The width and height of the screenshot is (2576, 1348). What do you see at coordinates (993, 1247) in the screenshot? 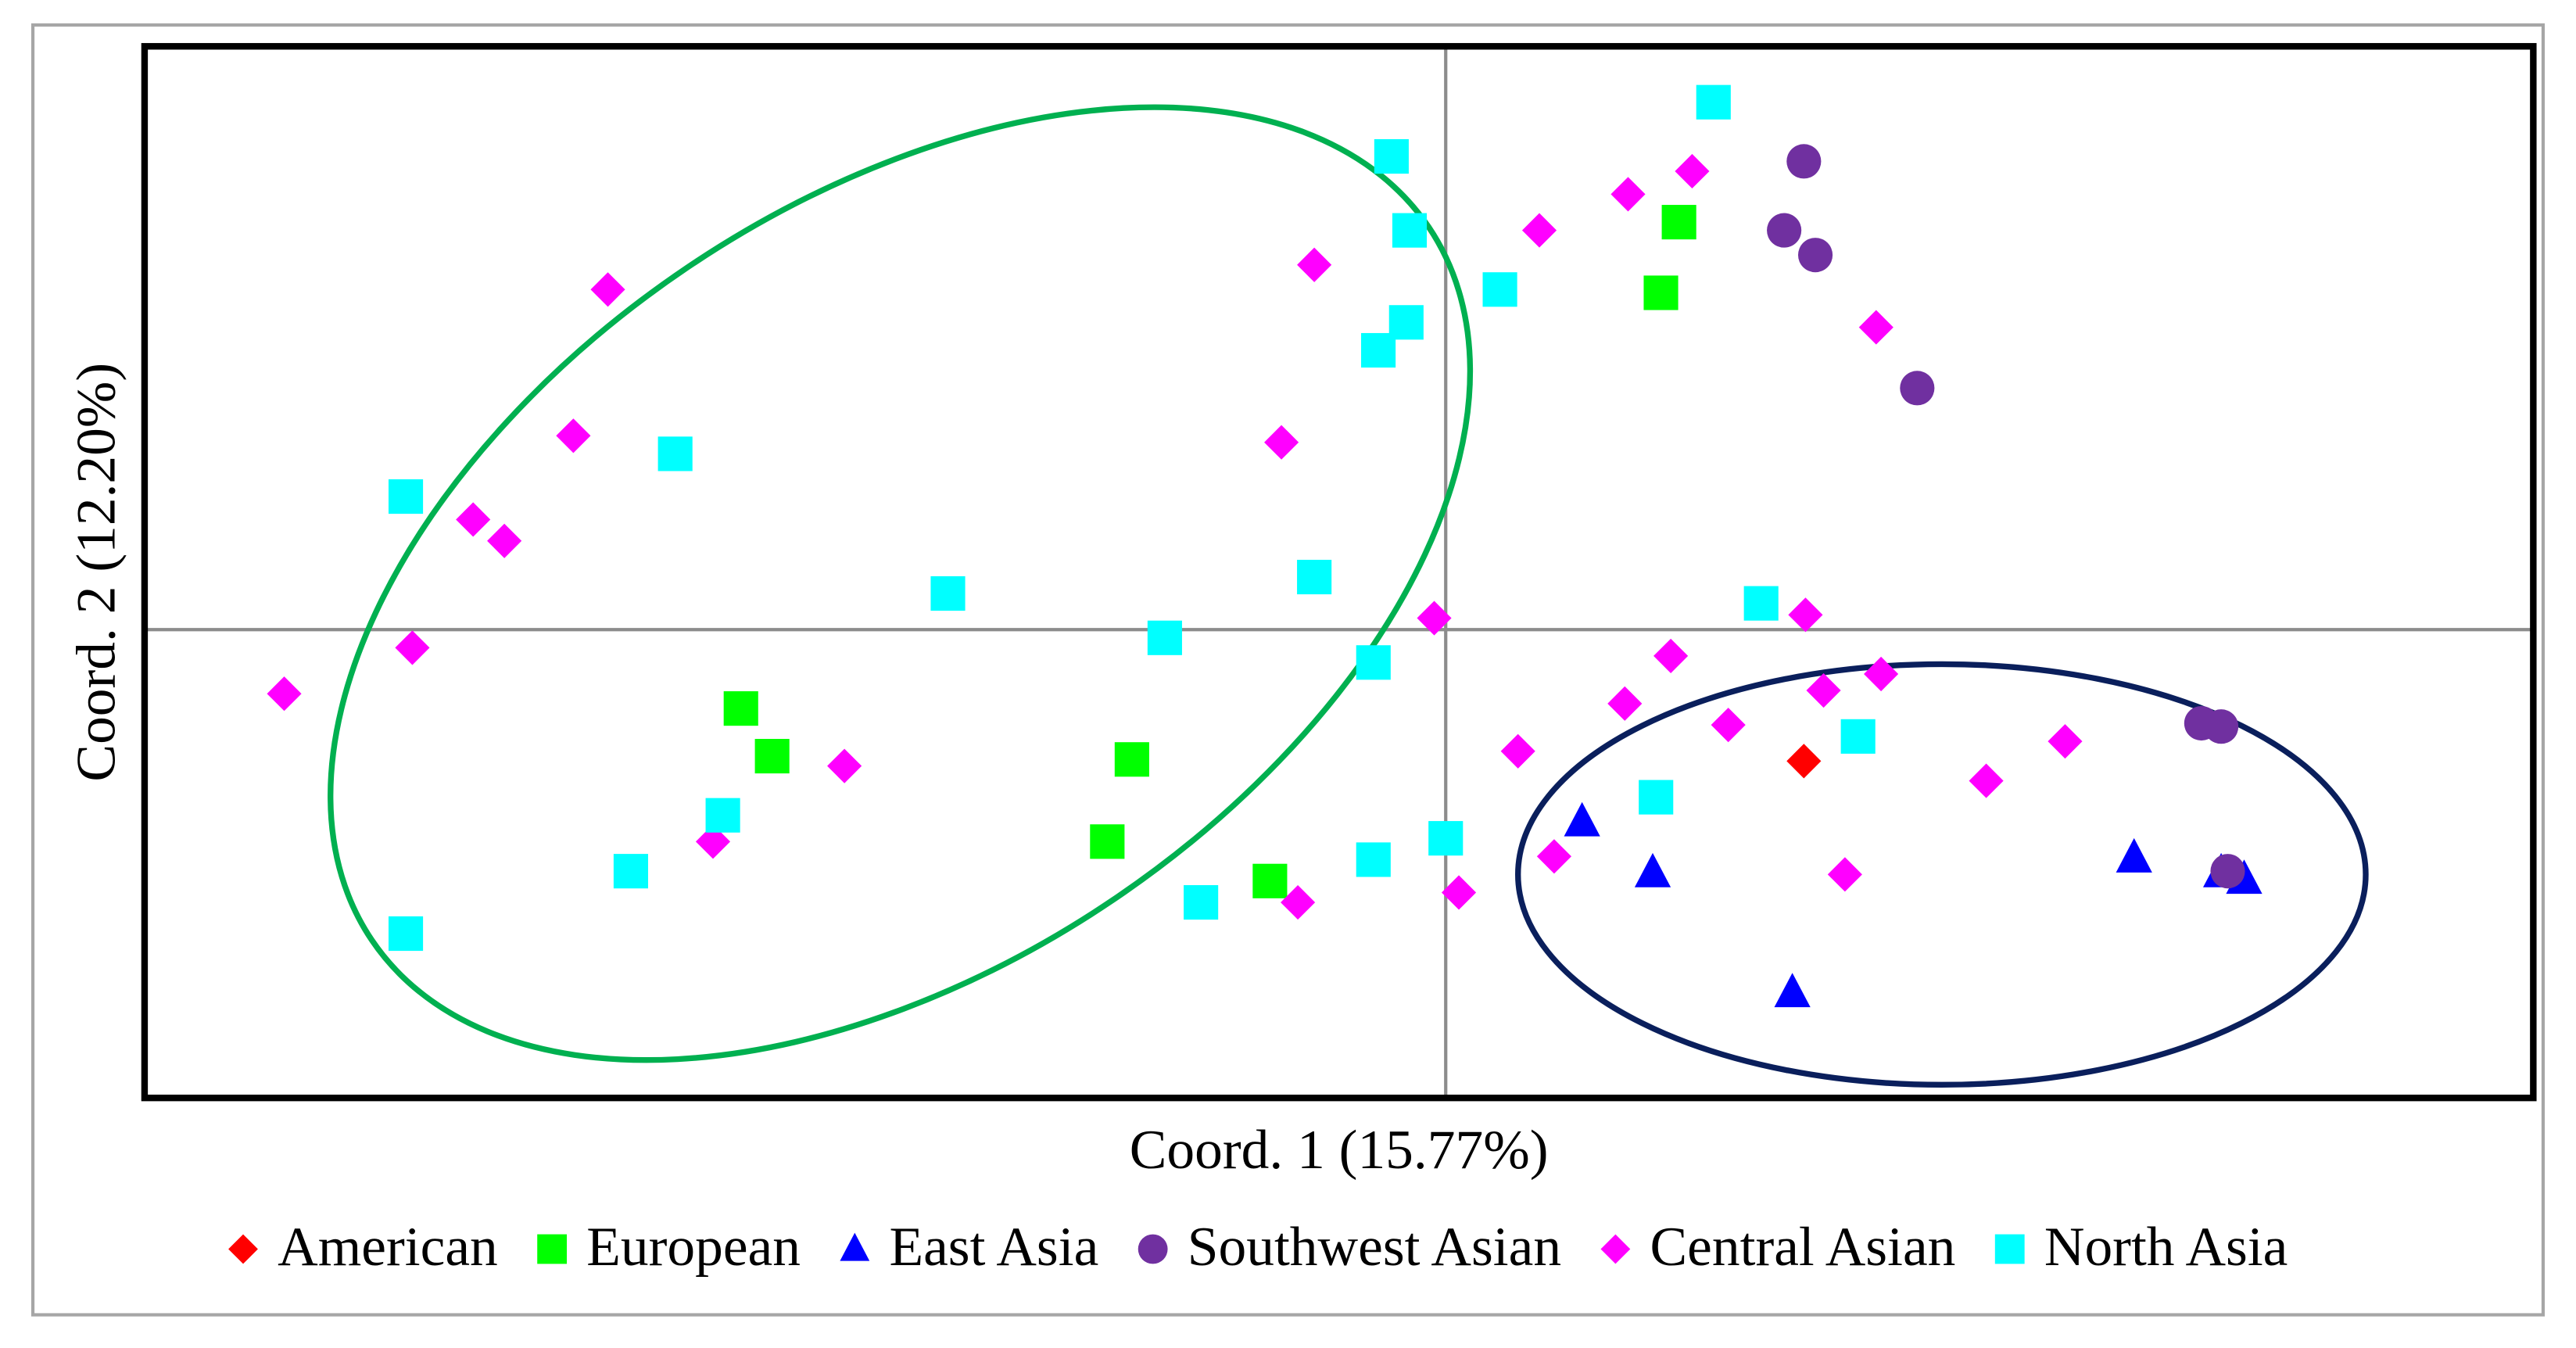
I see `legend-label: East Asia` at bounding box center [993, 1247].